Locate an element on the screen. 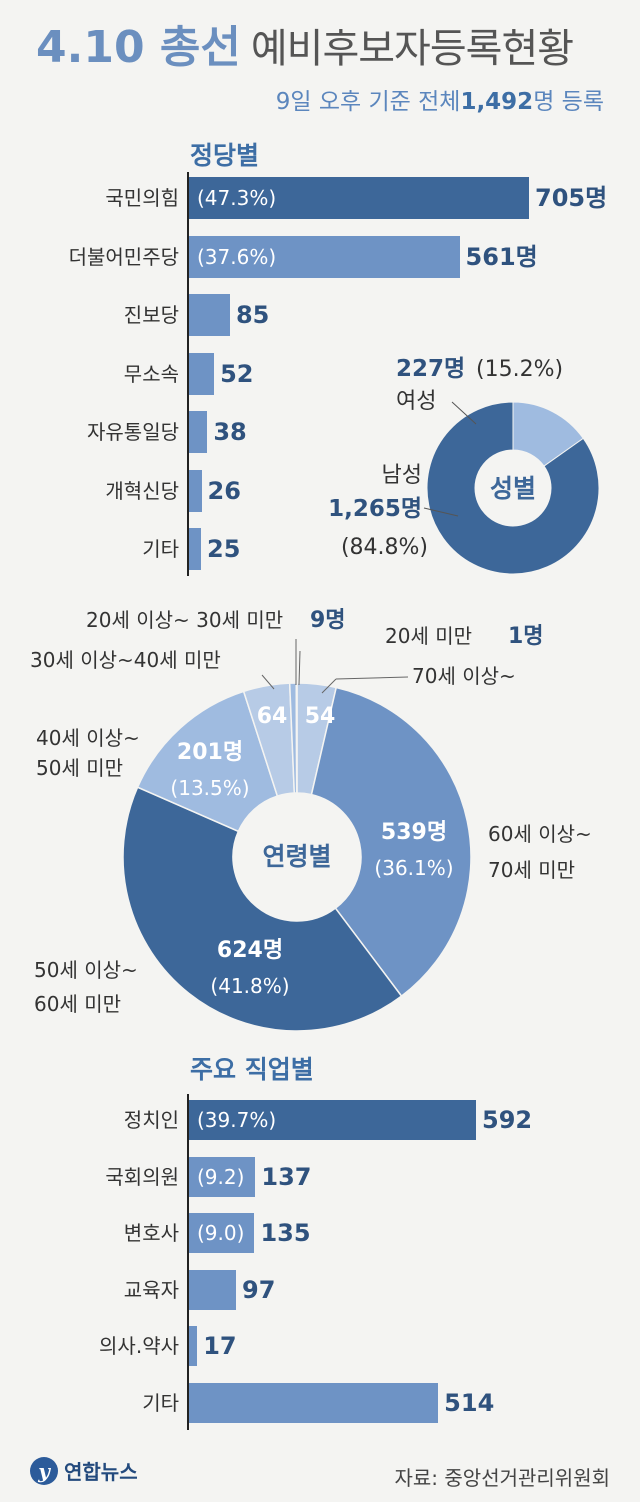  value-label: 26 is located at coordinates (224, 490).